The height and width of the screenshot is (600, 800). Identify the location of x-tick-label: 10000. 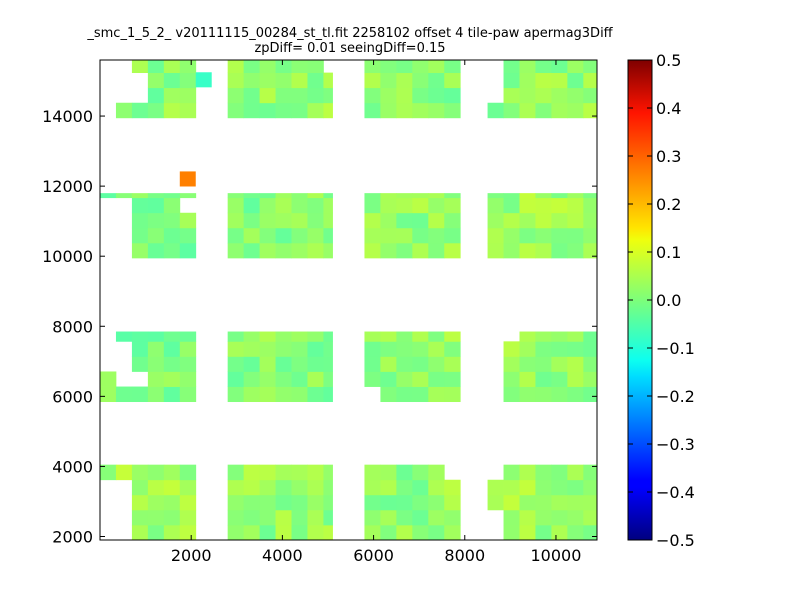
(556, 555).